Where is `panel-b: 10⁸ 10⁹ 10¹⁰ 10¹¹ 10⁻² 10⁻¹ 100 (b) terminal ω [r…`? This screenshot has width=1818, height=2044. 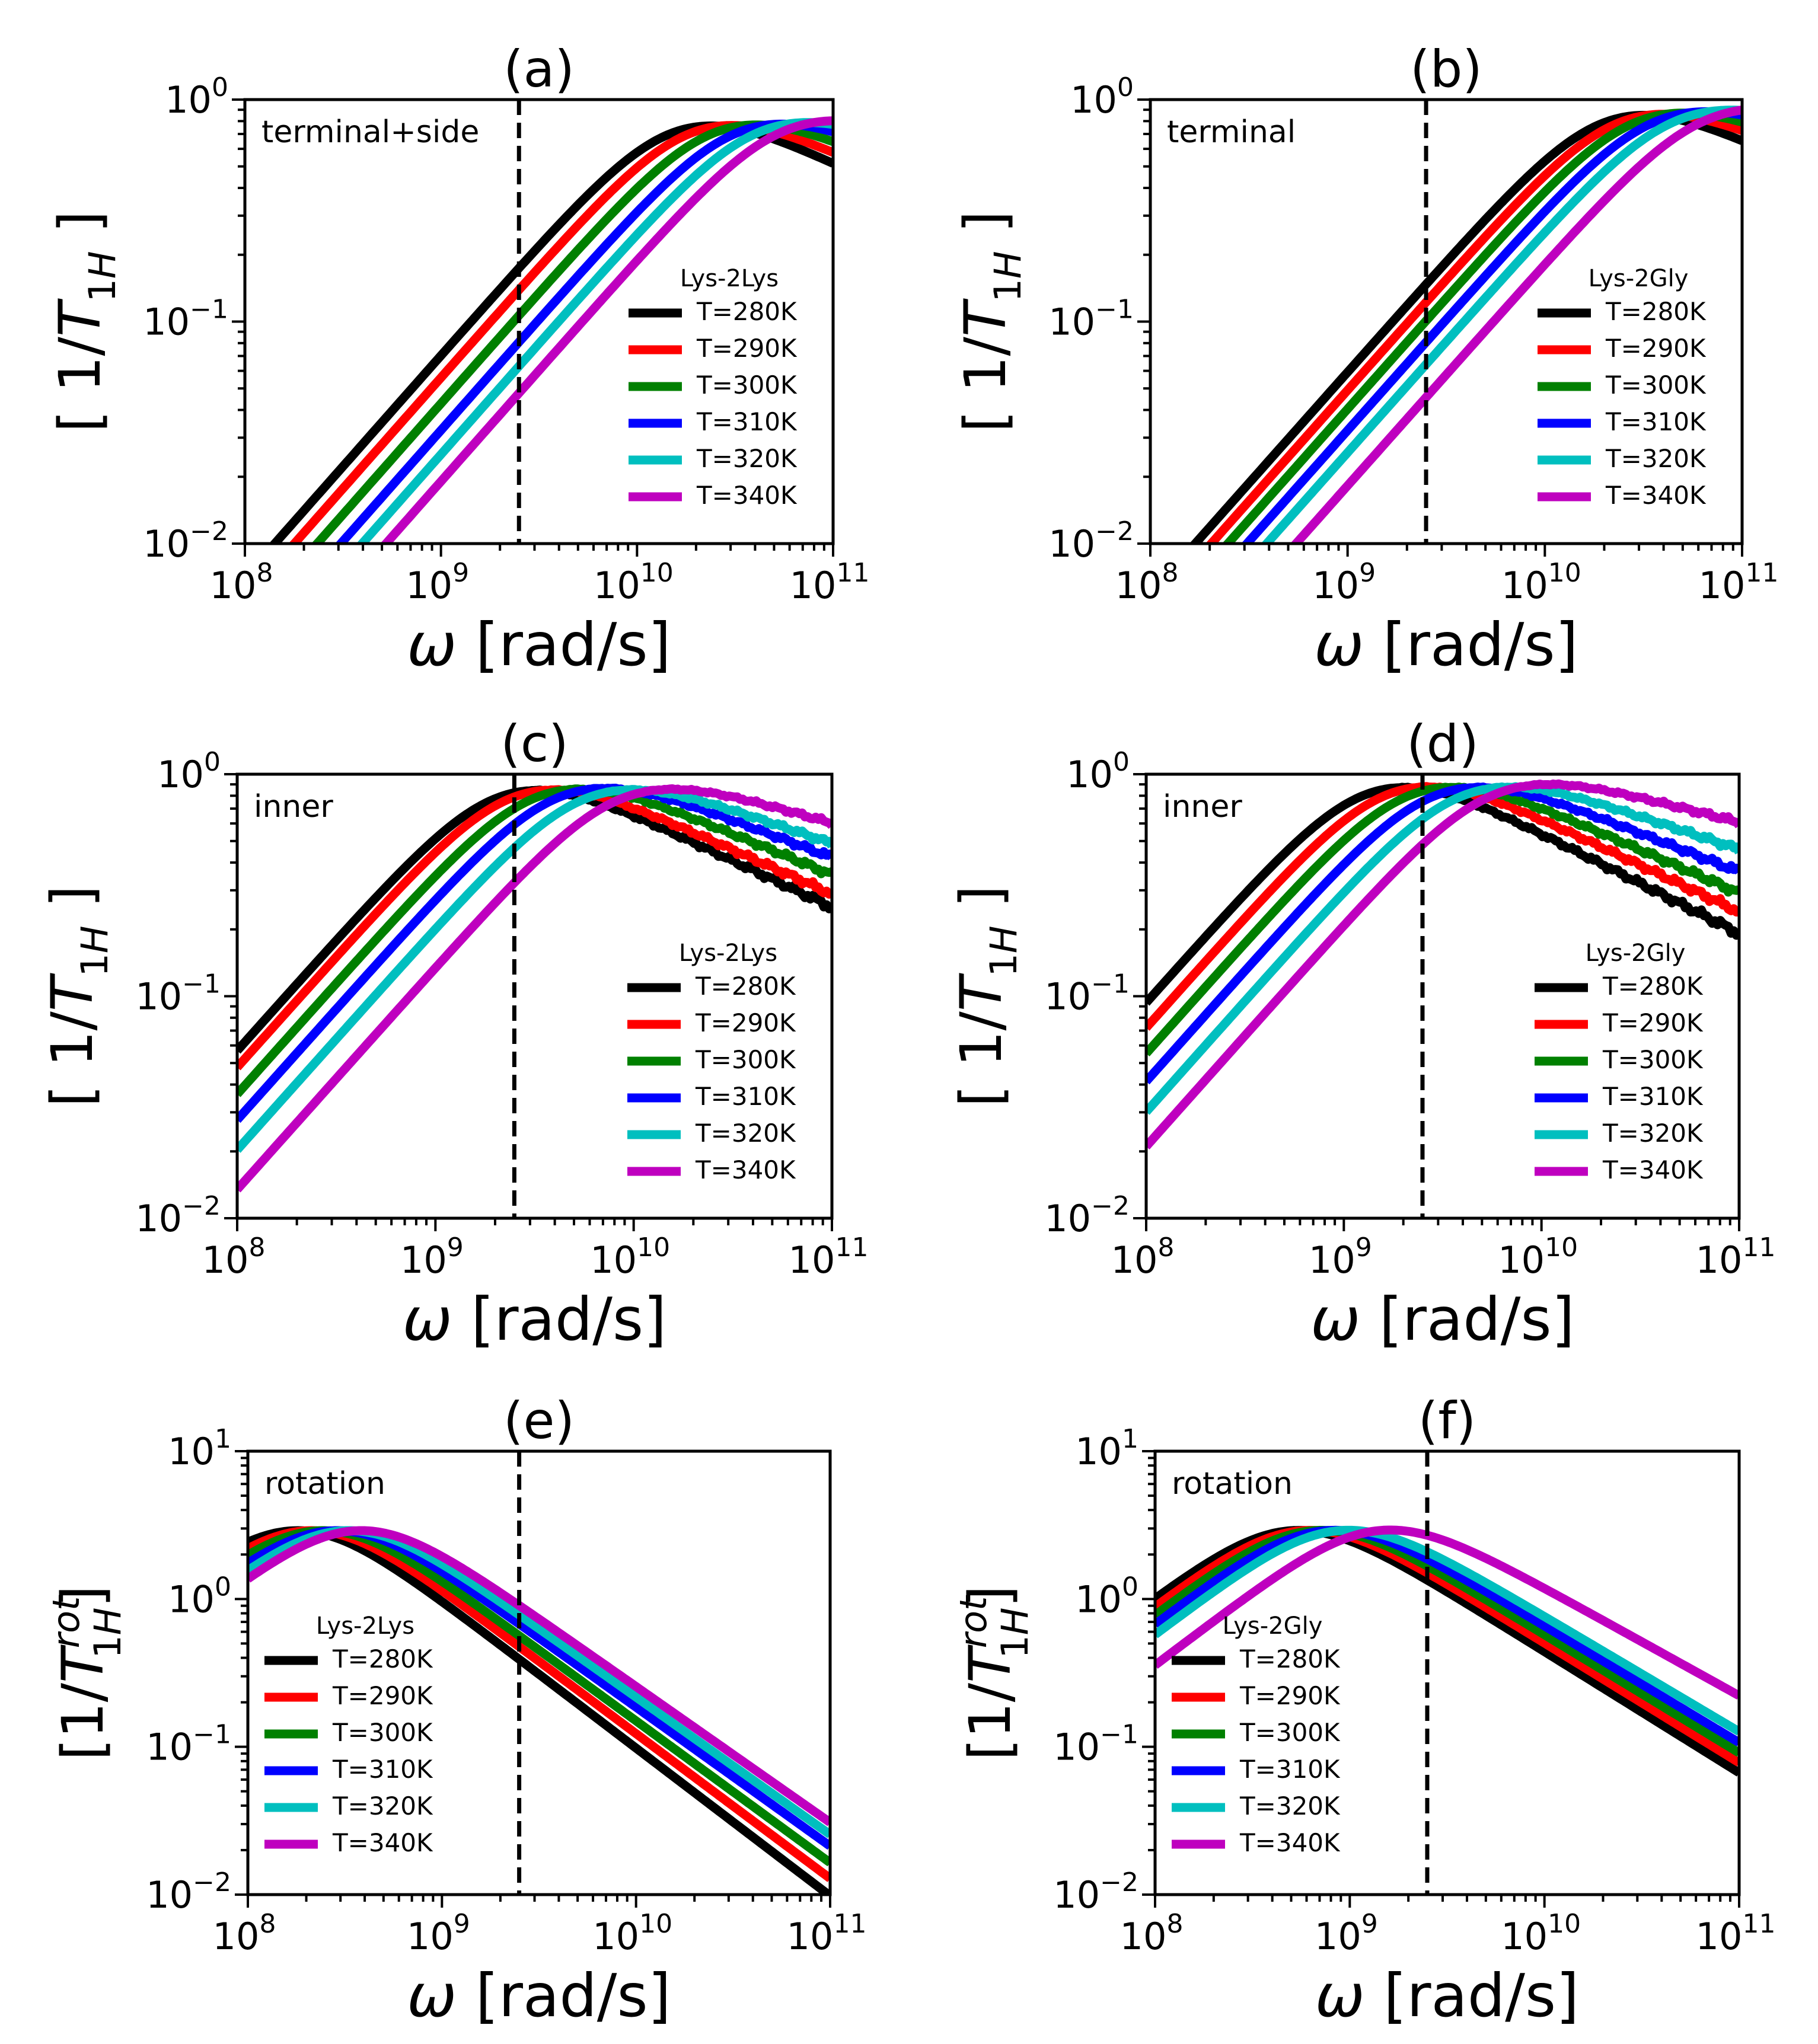
panel-b: 10⁸ 10⁹ 10¹⁰ 10¹¹ 10⁻² 10⁻¹ 100 (b) terminal ω [r… is located at coordinates (1366, 359).